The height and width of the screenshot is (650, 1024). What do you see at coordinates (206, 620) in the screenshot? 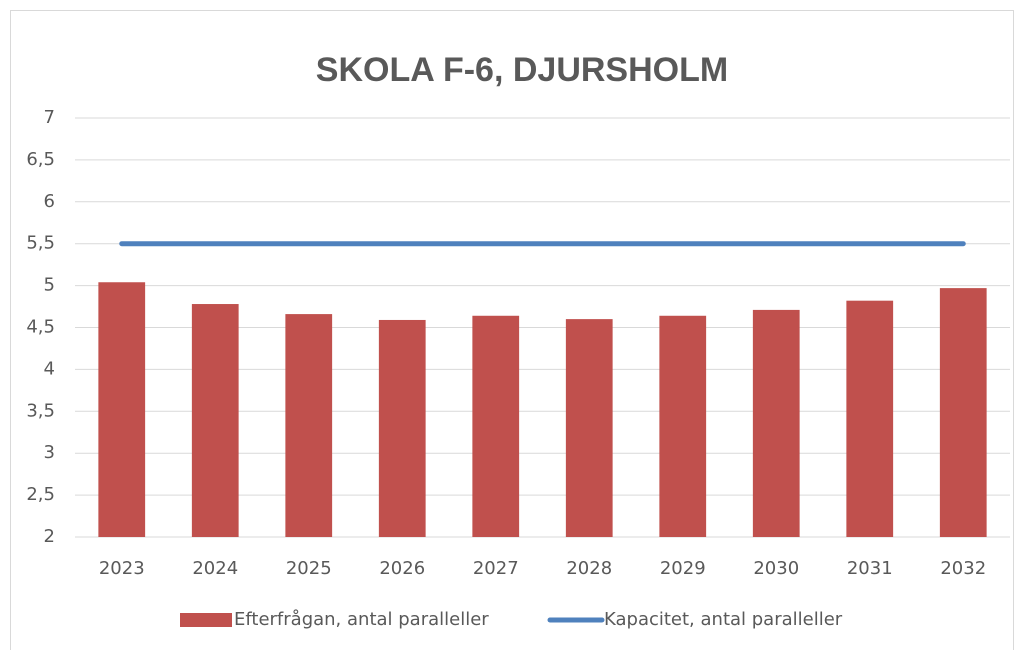
I see `legend-swatch` at bounding box center [206, 620].